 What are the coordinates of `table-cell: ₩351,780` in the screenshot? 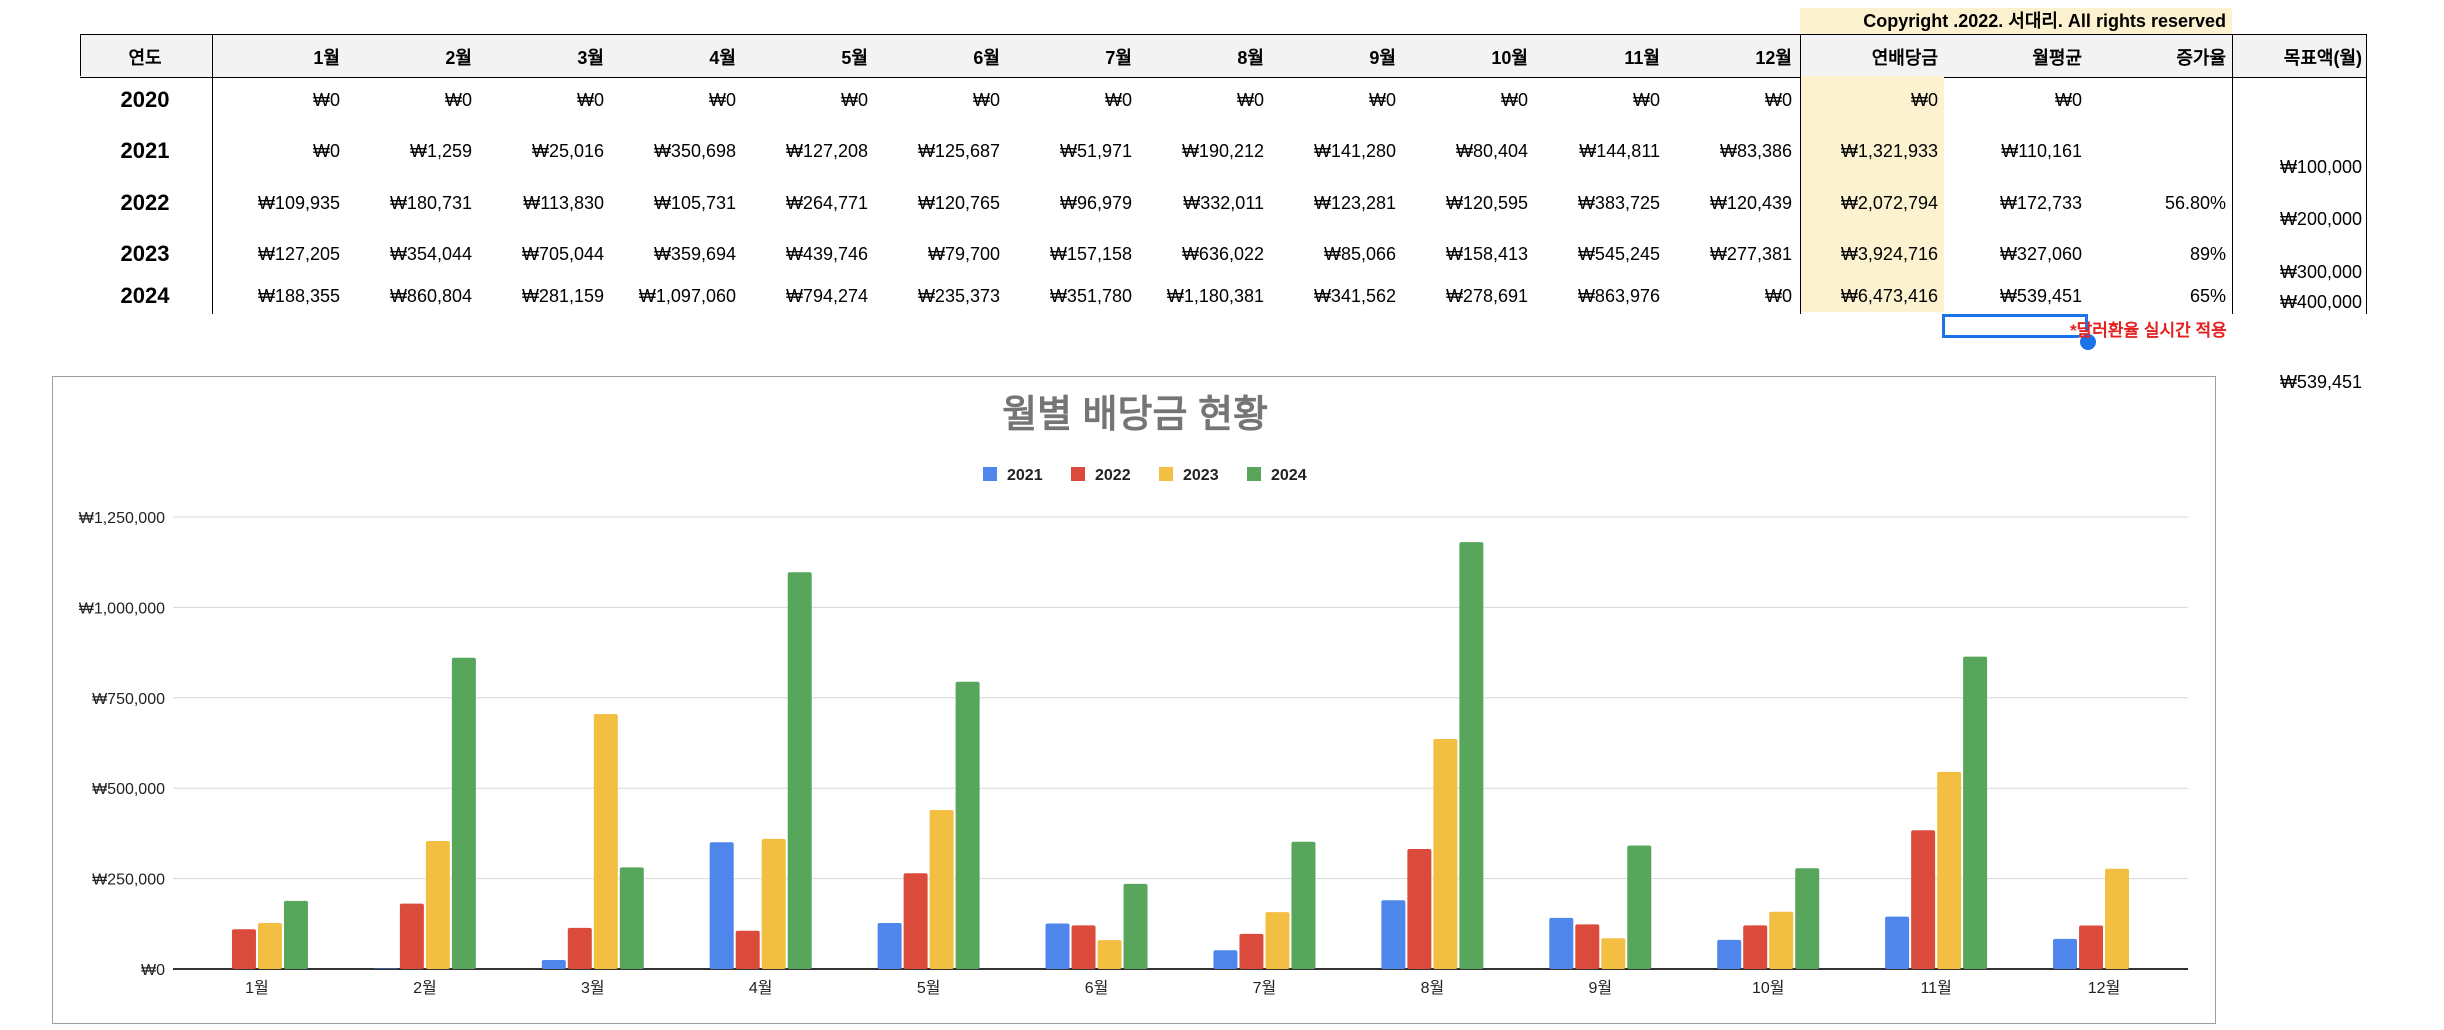 It's located at (1090, 296).